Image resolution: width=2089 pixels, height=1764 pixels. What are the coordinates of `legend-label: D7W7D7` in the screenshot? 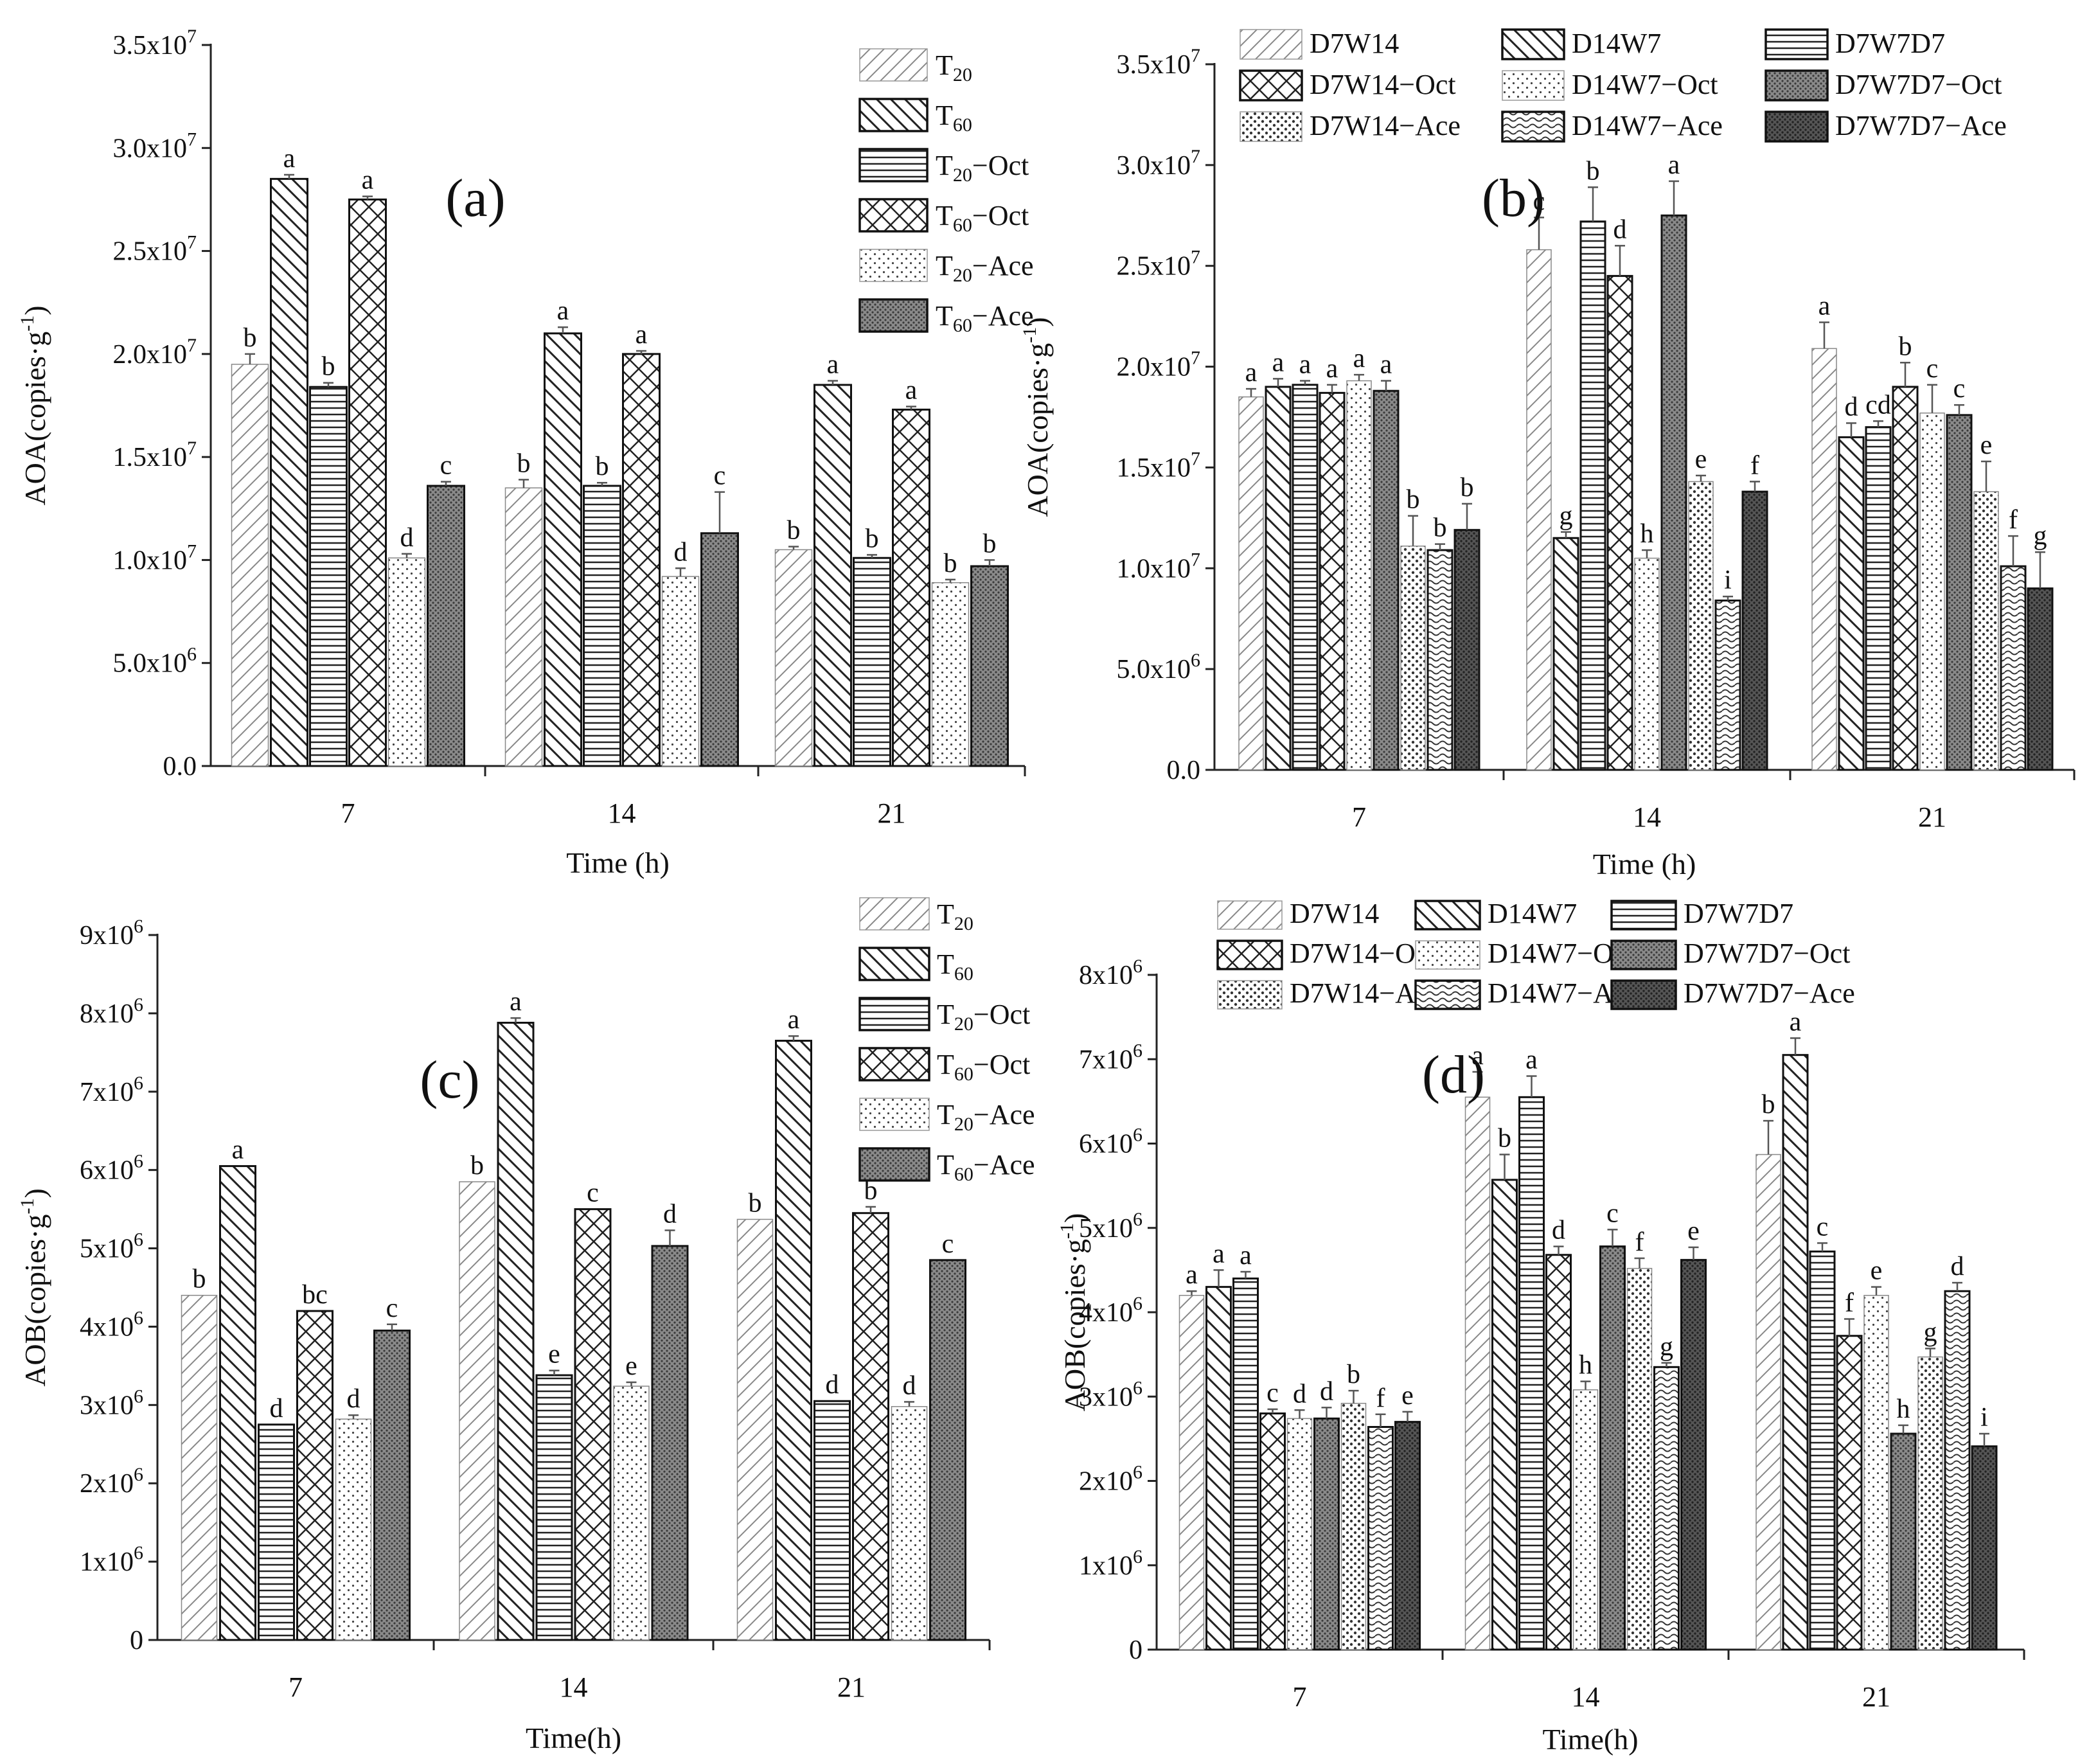 It's located at (1890, 43).